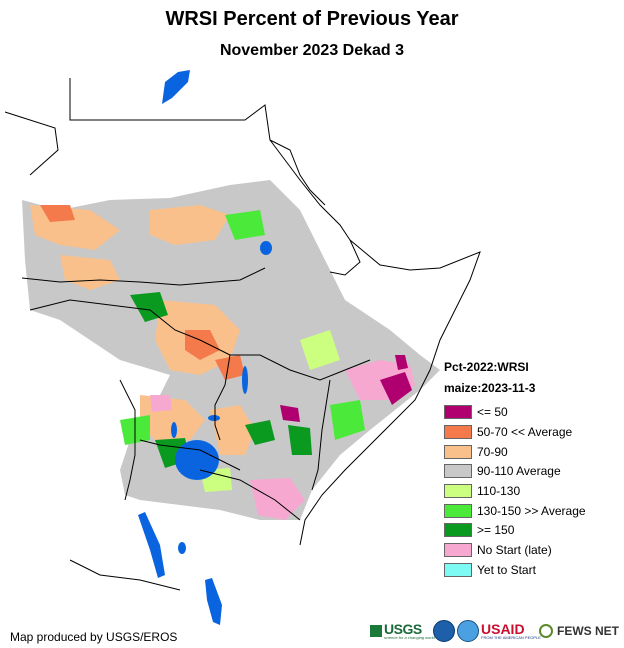 This screenshot has height=648, width=624. Describe the element at coordinates (321, 435) in the screenshot. I see `kenya-somalia-border` at that location.